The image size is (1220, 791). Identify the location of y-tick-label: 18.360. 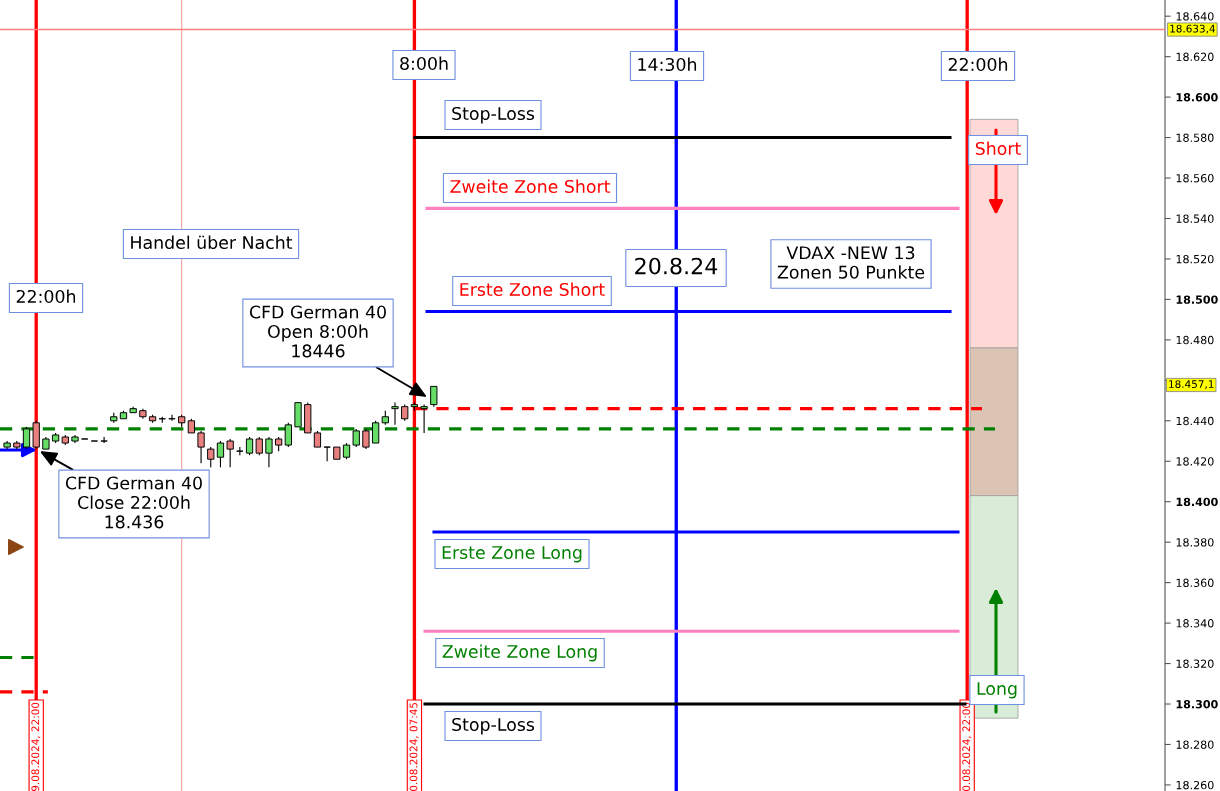
(1195, 583).